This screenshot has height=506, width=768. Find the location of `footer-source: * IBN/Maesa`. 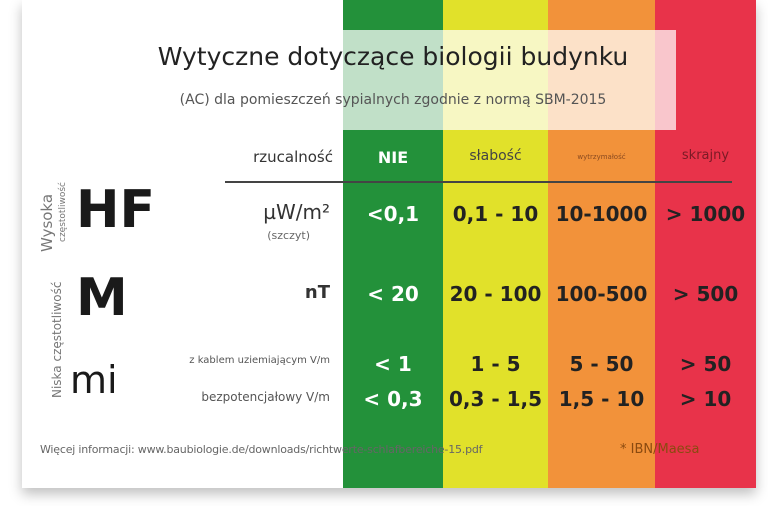

footer-source: * IBN/Maesa is located at coordinates (660, 449).